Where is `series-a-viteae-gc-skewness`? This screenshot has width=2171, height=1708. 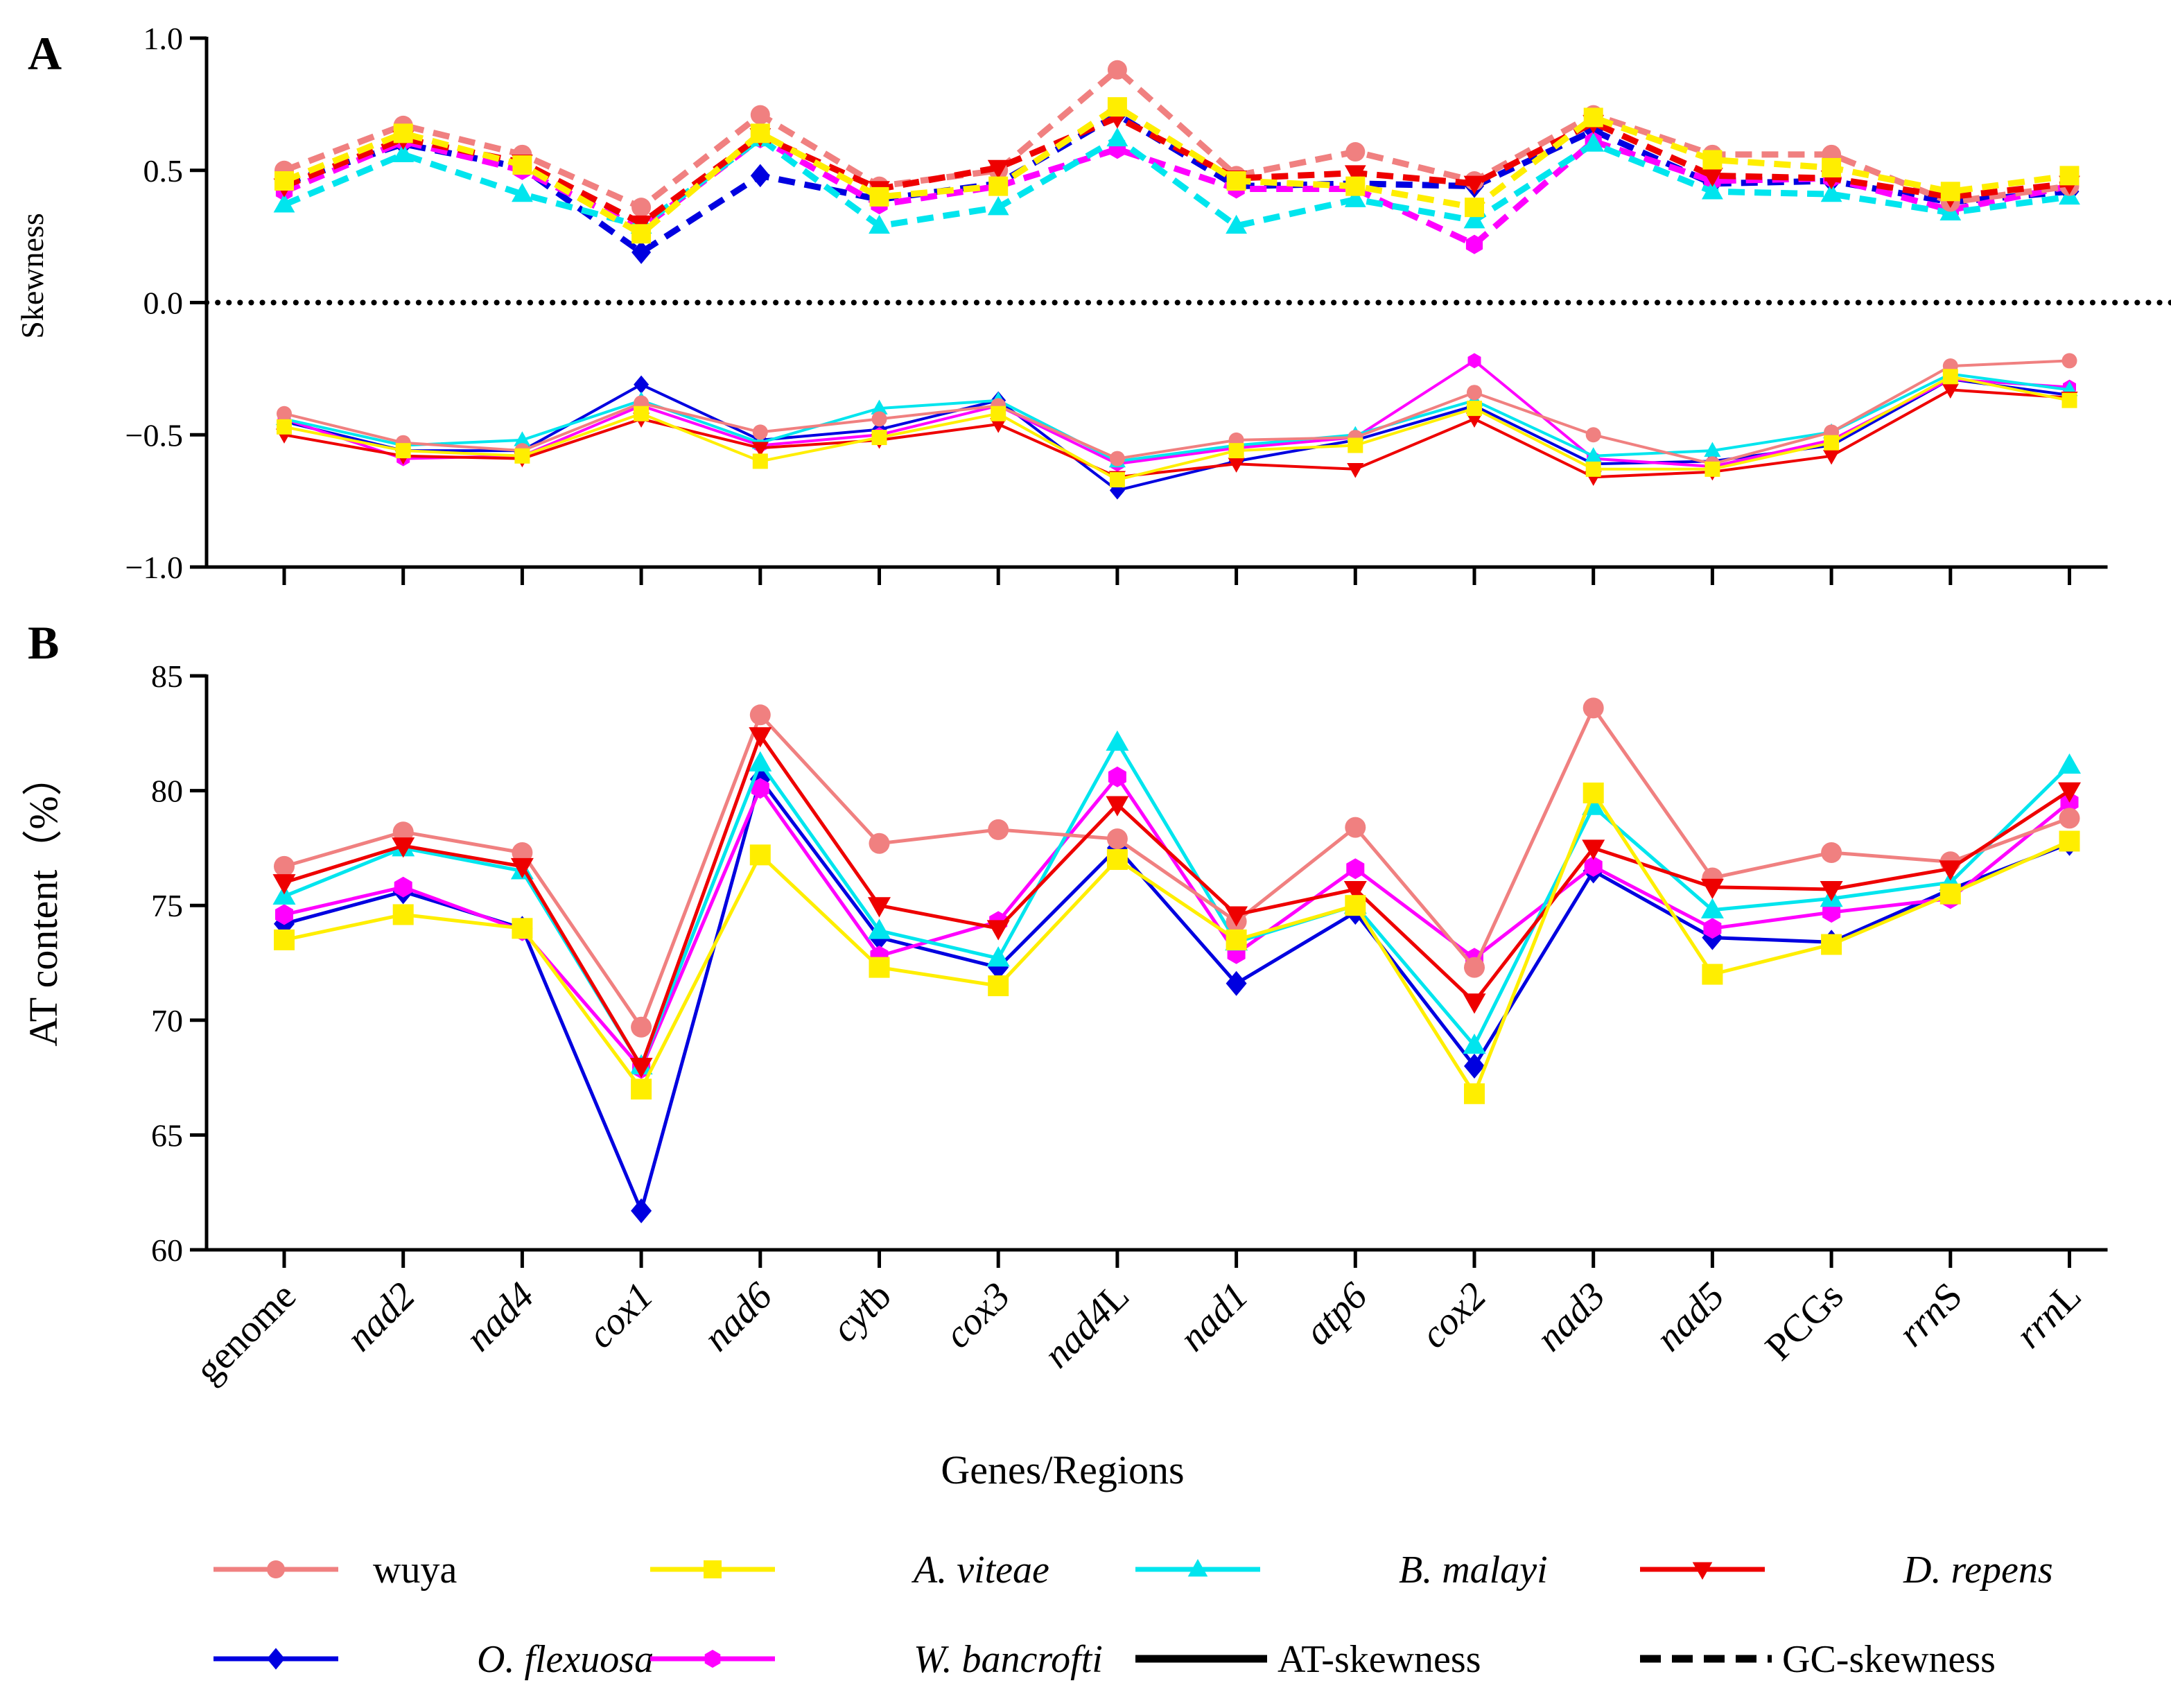
series-a-viteae-gc-skewness is located at coordinates (1177, 171).